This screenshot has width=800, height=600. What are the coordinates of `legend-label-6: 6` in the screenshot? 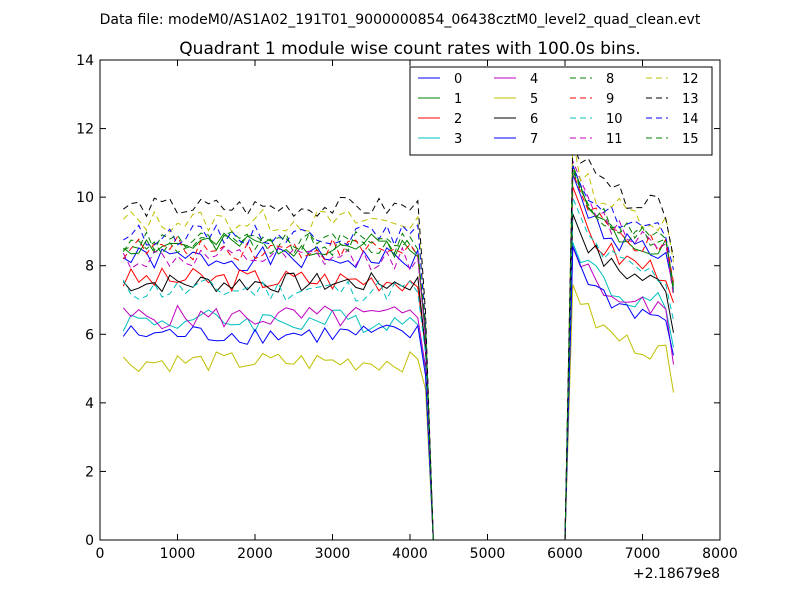 It's located at (534, 119).